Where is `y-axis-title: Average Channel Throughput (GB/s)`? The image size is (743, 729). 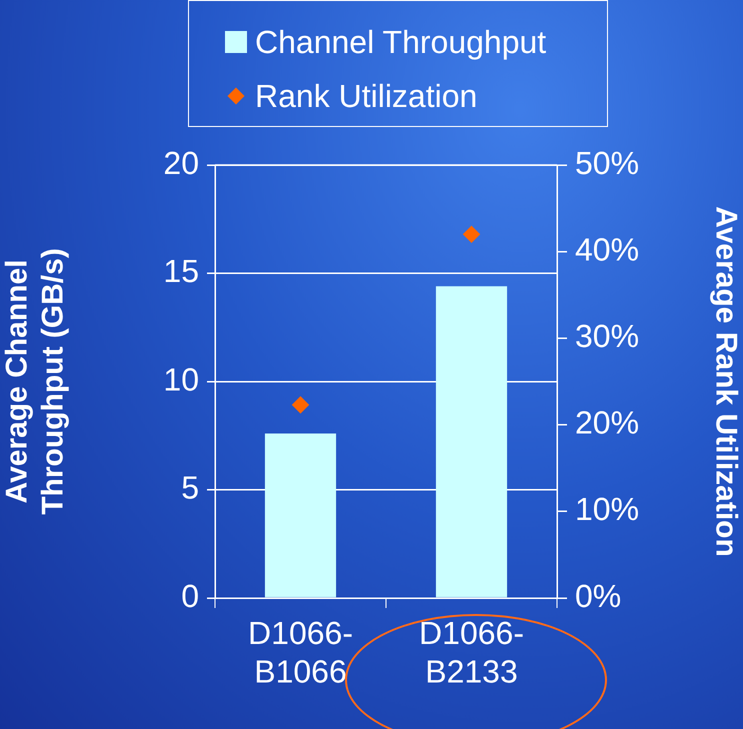 y-axis-title: Average Channel Throughput (GB/s) is located at coordinates (35, 381).